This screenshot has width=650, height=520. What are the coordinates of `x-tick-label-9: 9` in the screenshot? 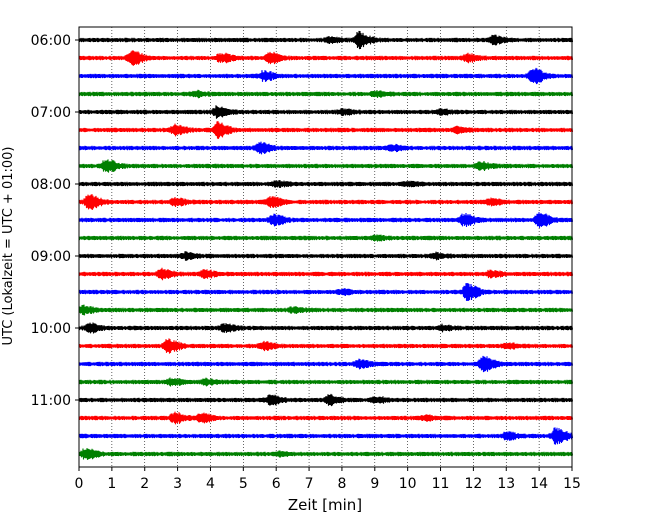 It's located at (374, 484).